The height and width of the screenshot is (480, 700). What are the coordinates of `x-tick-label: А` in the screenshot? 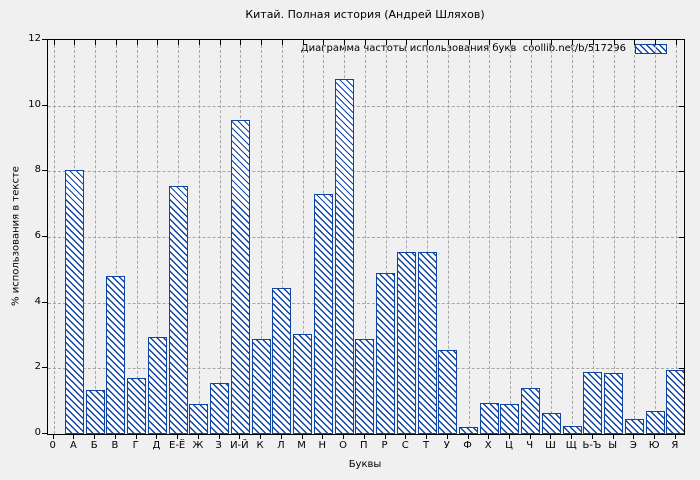 It's located at (73, 445).